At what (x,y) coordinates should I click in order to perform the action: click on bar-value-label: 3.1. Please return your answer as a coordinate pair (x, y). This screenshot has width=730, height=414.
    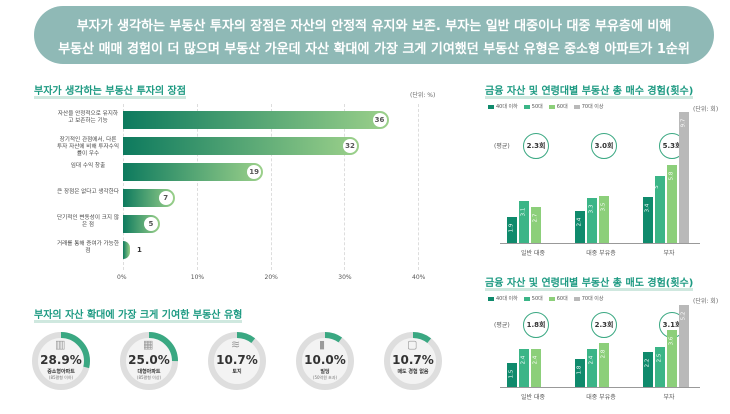
    Looking at the image, I should click on (523, 212).